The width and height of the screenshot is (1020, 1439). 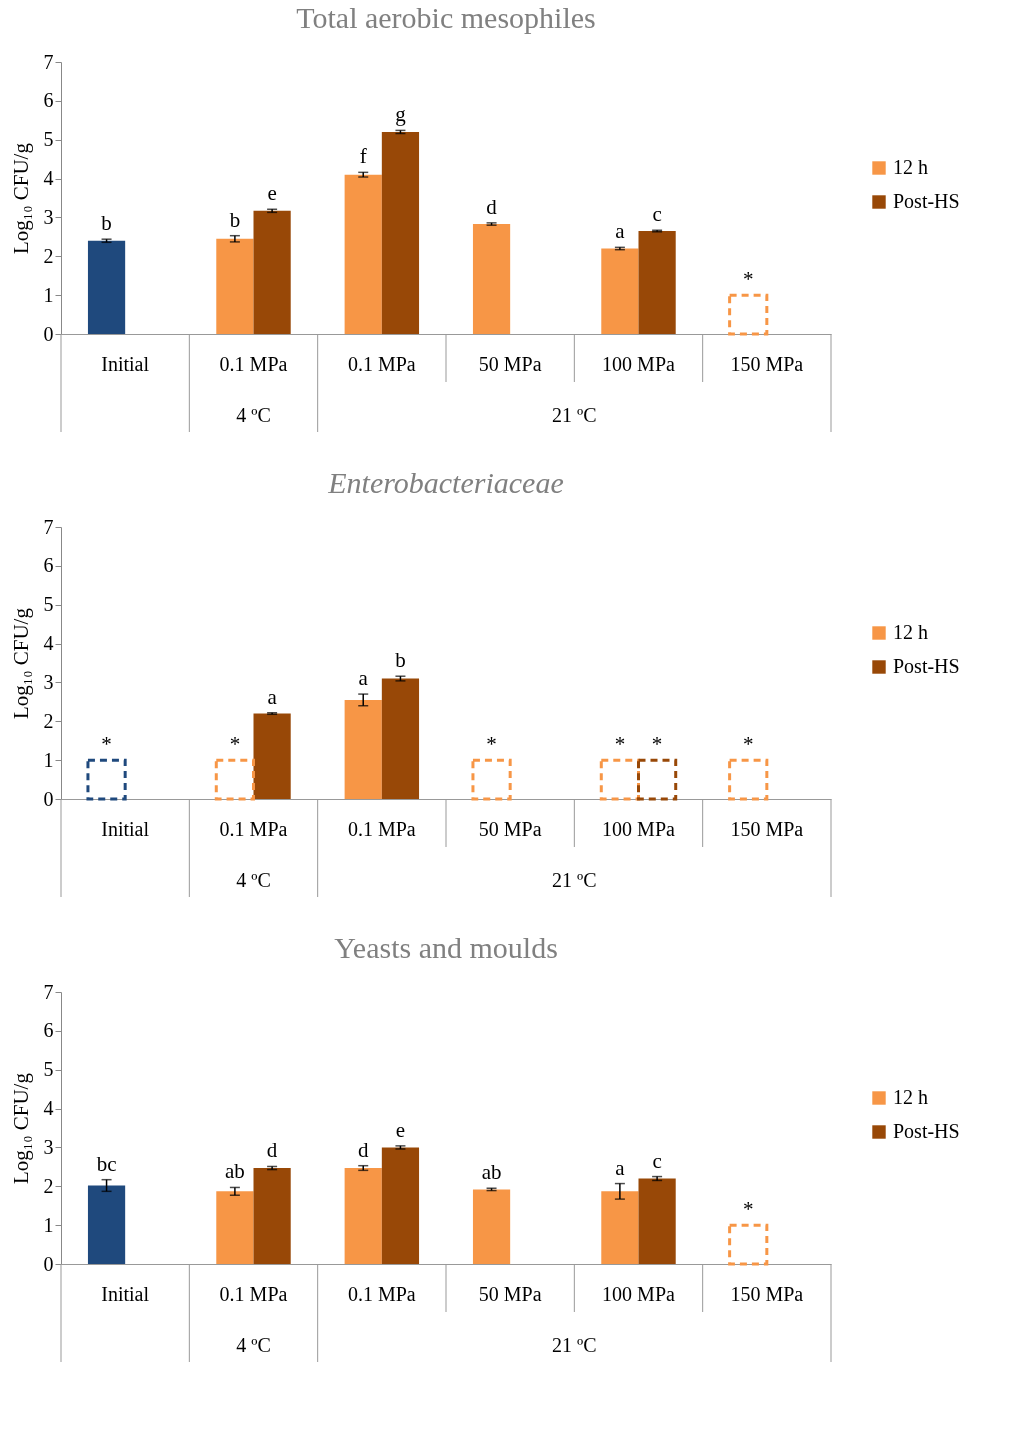 What do you see at coordinates (446, 947) in the screenshot?
I see `chart-title: Yeasts and moulds` at bounding box center [446, 947].